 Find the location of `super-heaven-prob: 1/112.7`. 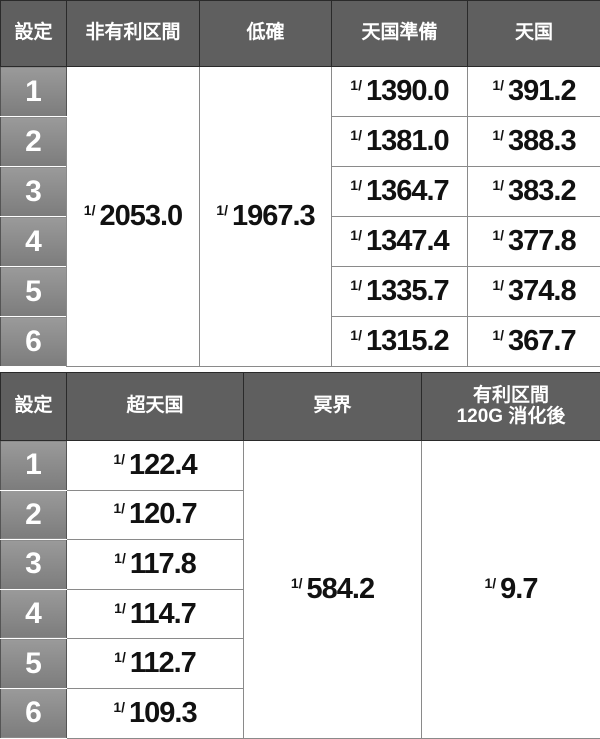

super-heaven-prob: 1/112.7 is located at coordinates (155, 667).